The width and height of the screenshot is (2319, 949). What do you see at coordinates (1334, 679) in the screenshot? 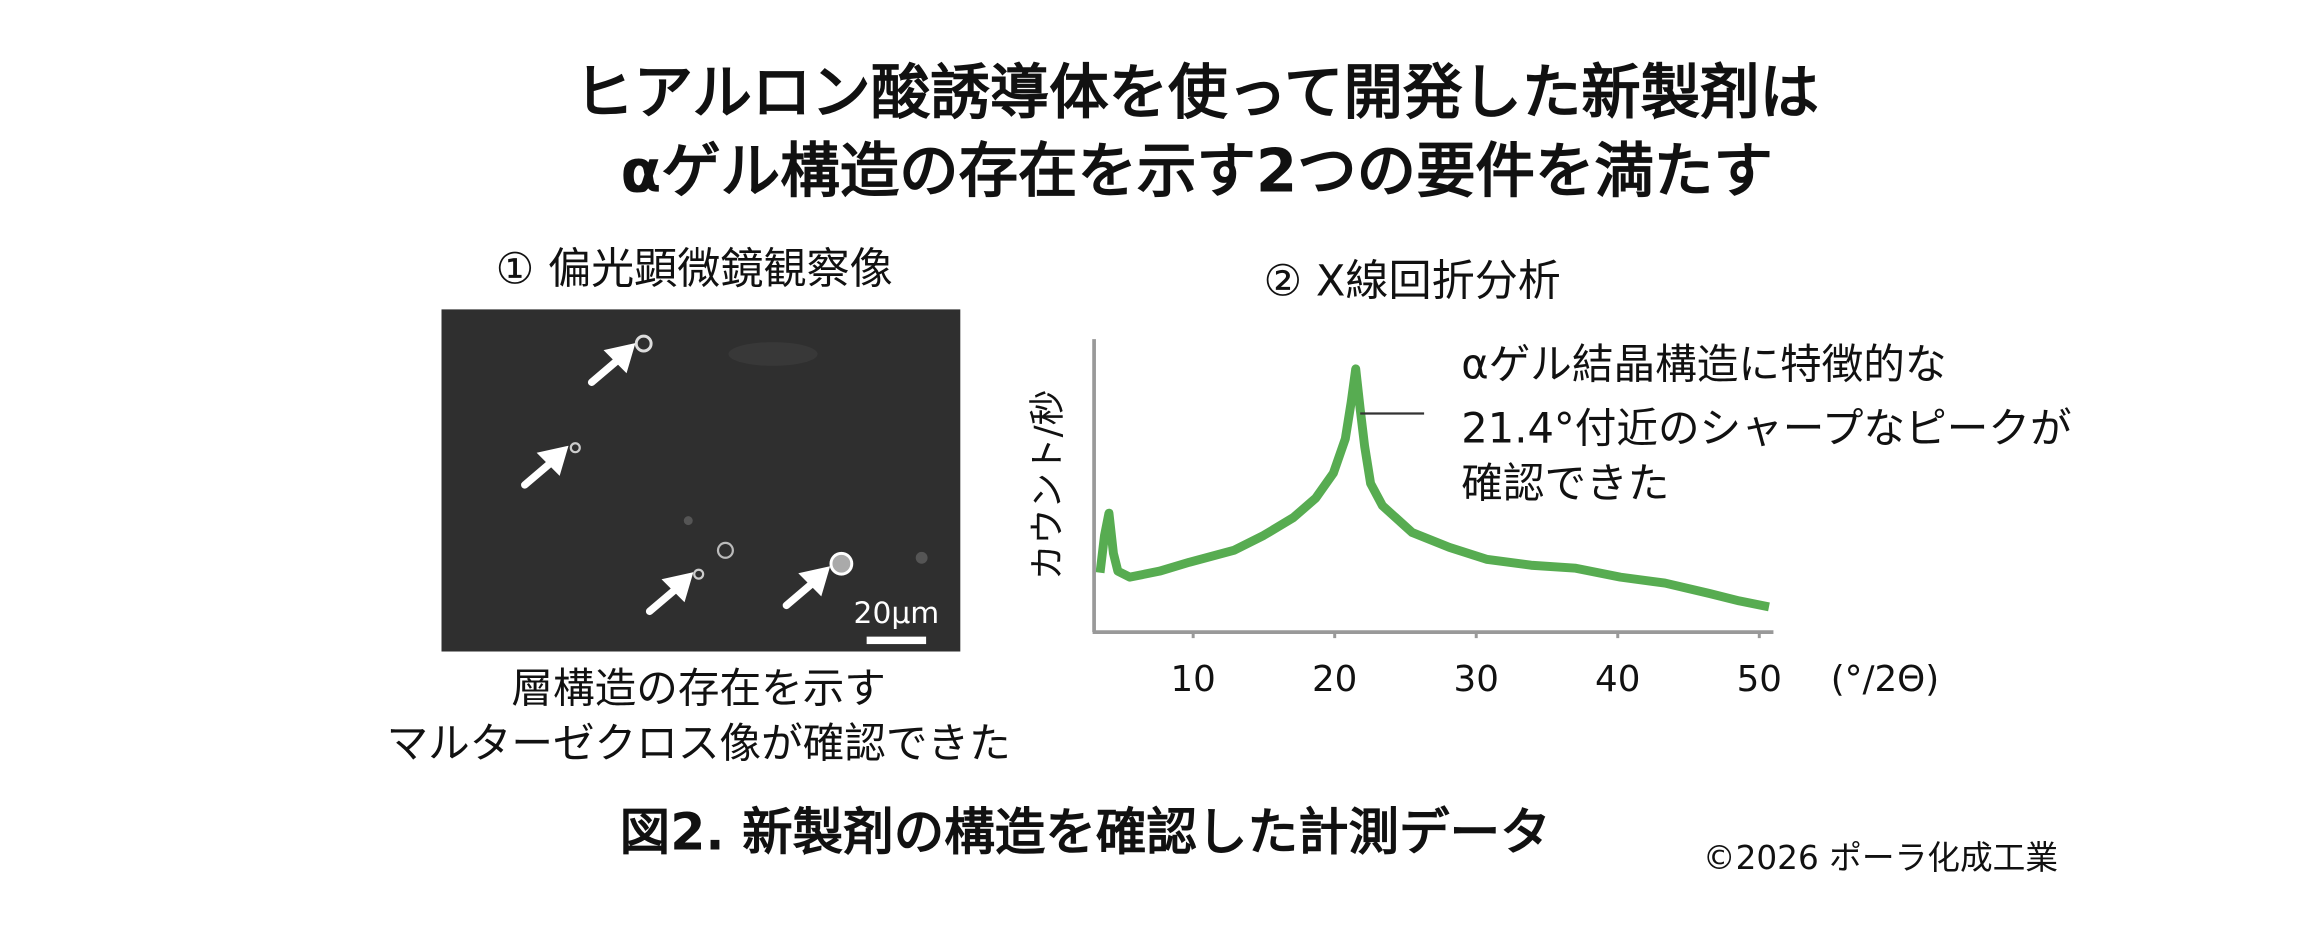
I see `x-tick-label: 20` at bounding box center [1334, 679].